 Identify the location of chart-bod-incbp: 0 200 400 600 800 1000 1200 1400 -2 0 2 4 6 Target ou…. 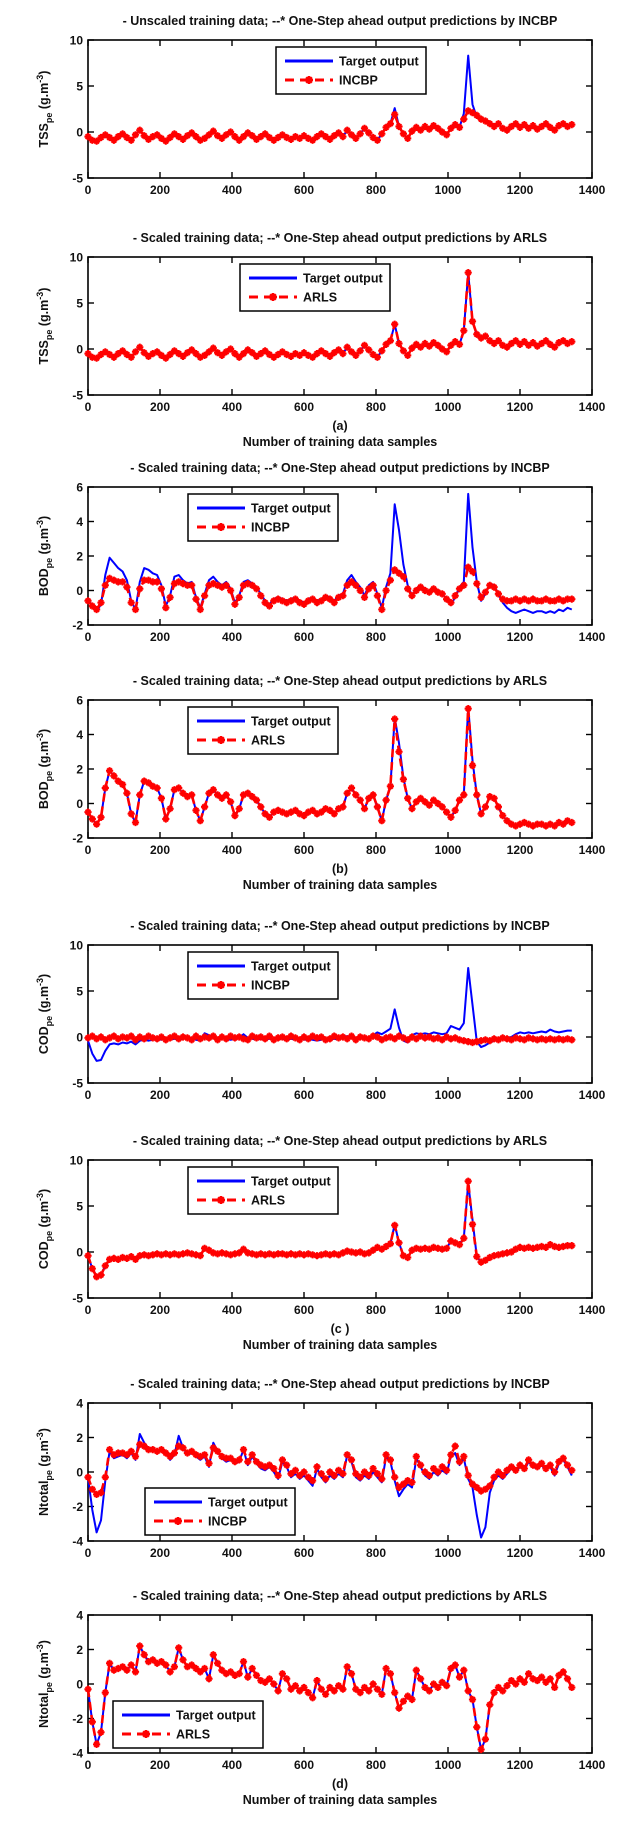
(312, 559).